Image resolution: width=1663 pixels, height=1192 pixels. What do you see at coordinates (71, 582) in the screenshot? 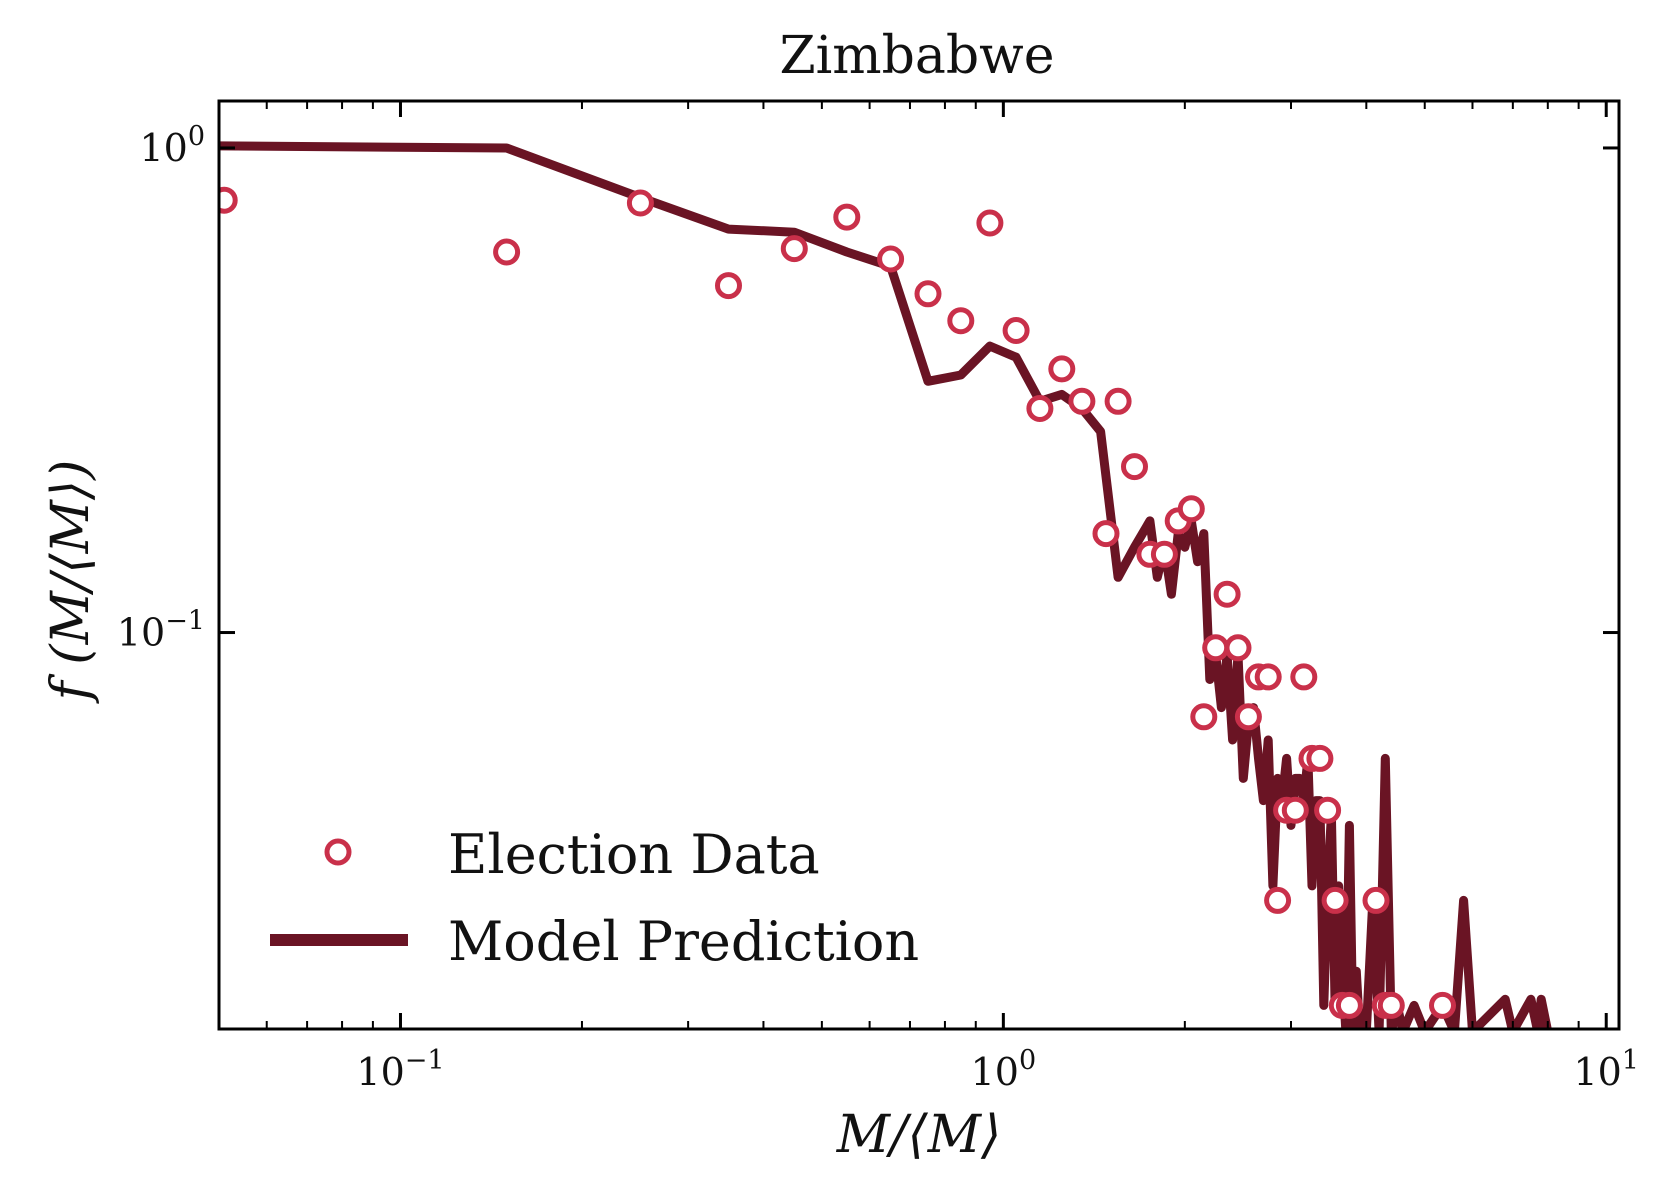
I see `y-axis-label: f (M/⟨M⟩)` at bounding box center [71, 582].